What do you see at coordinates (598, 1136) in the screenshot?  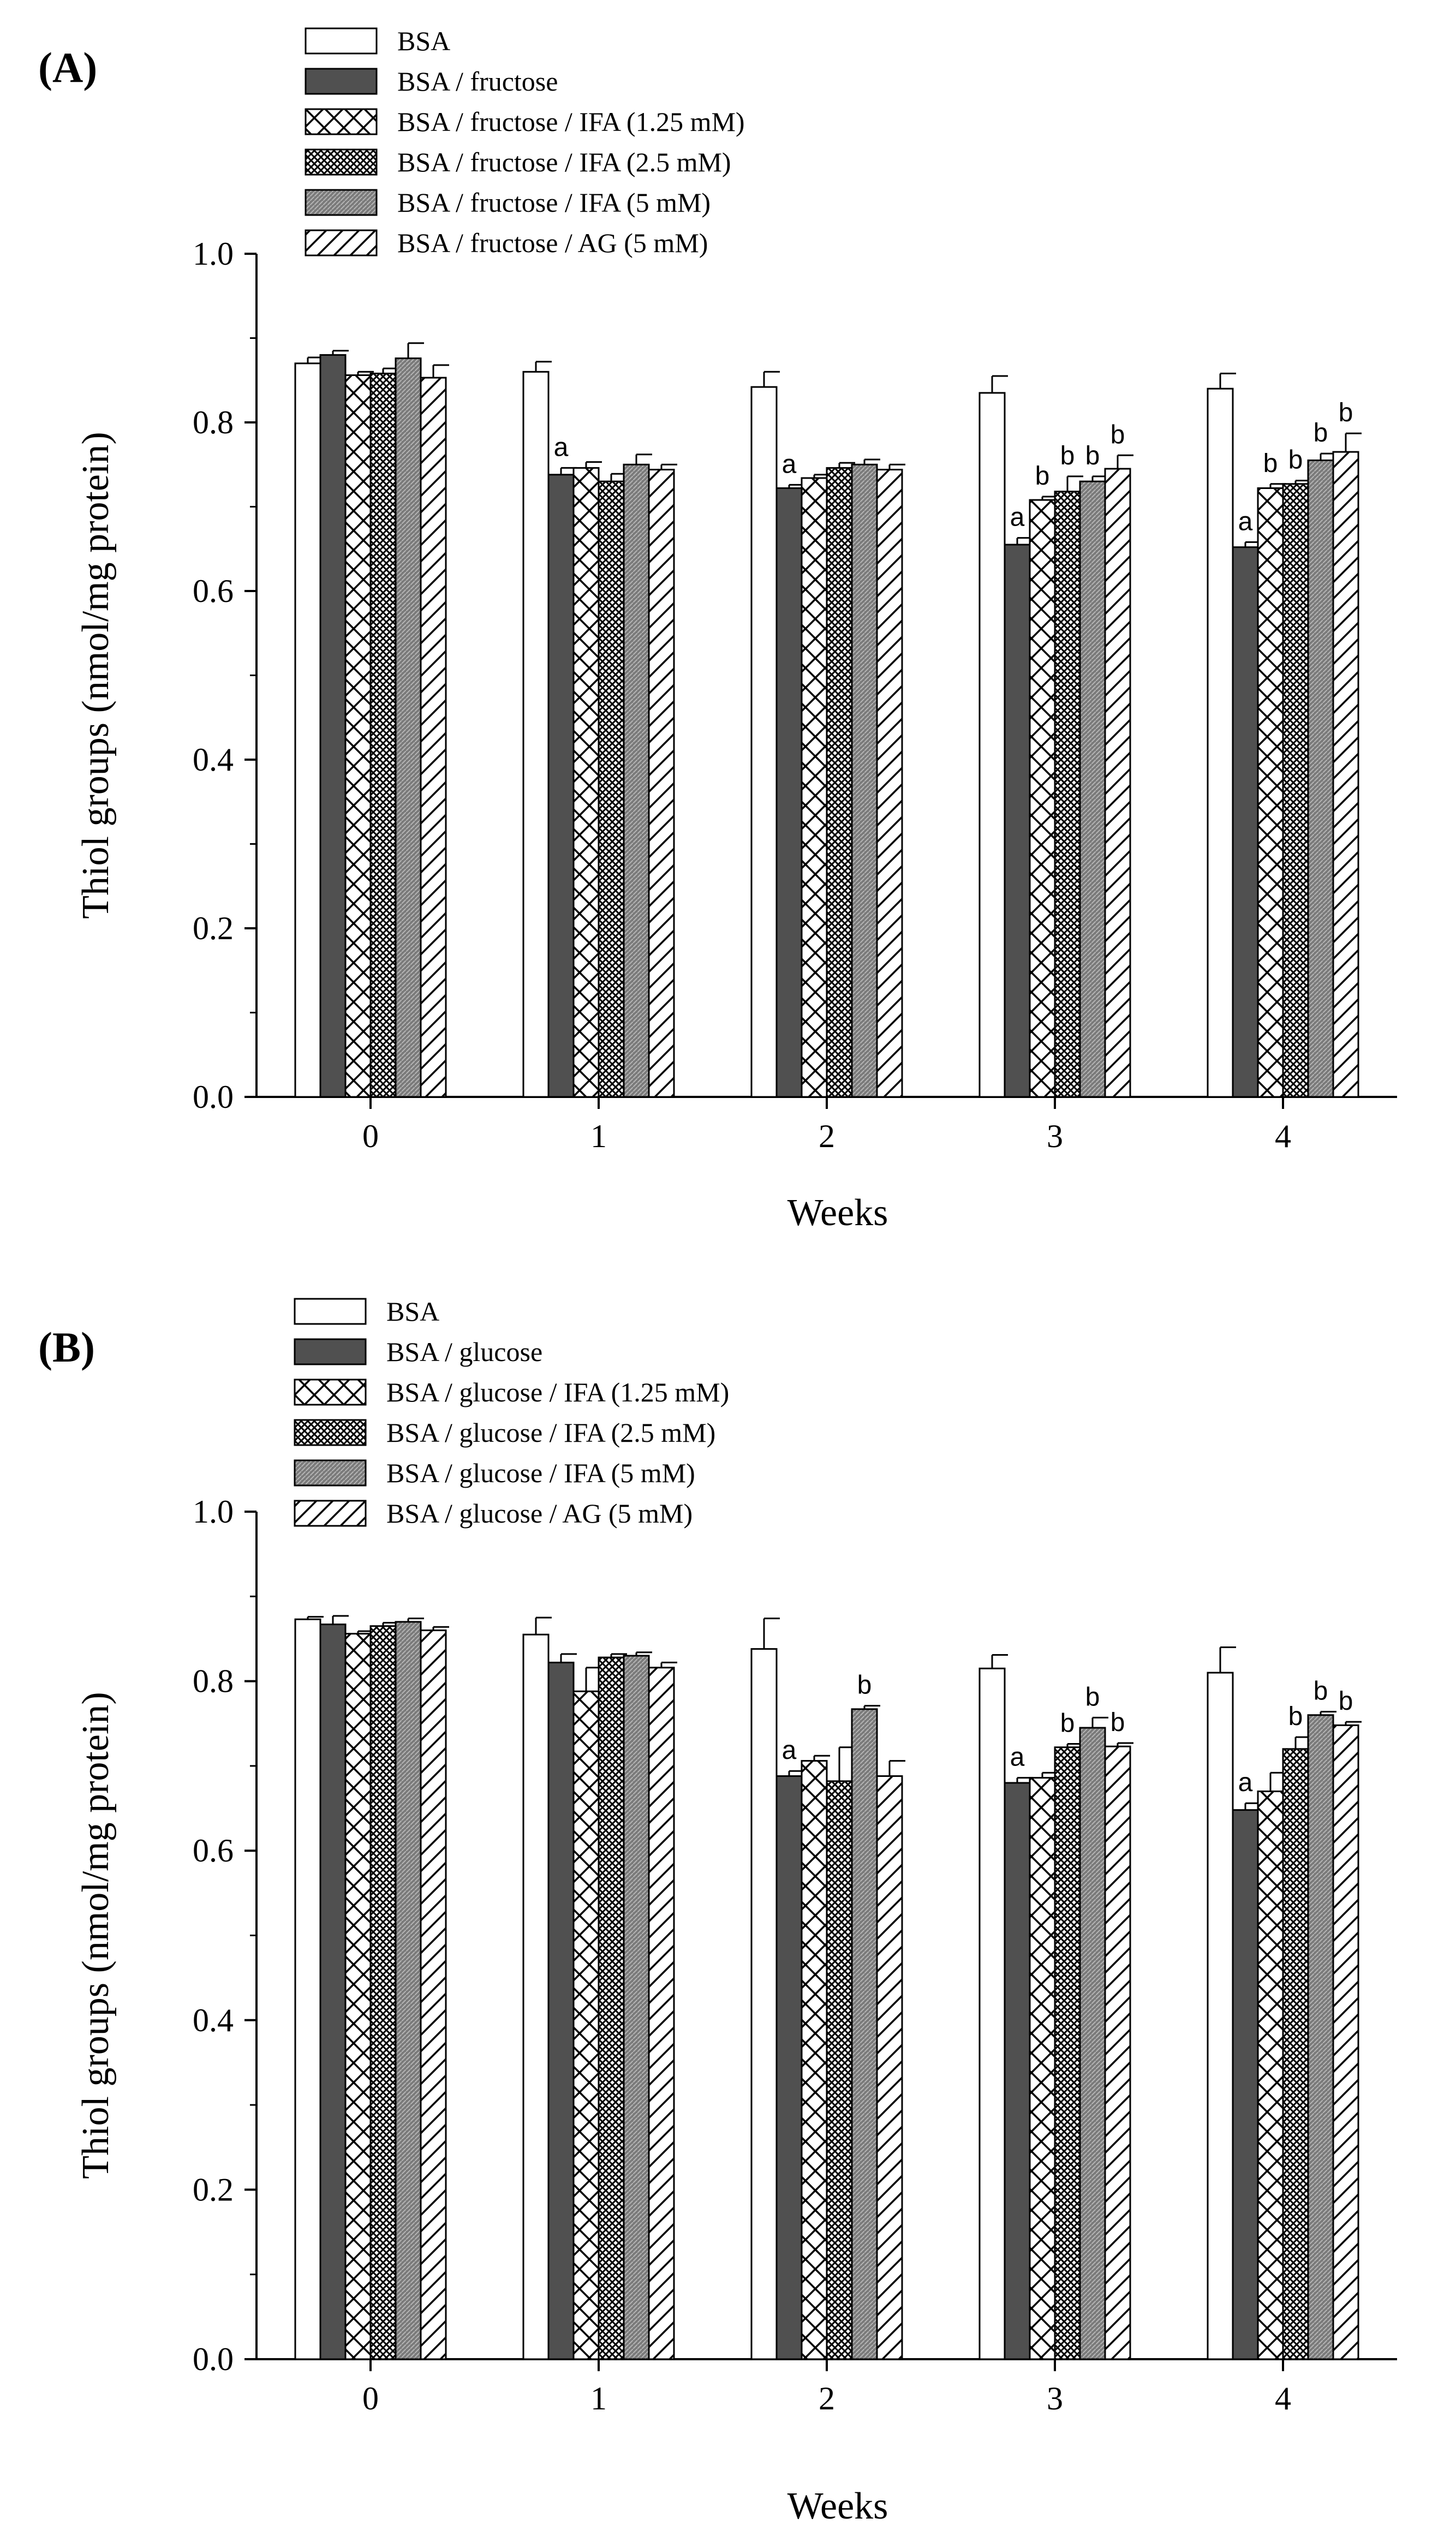 I see `x-tick-label: 1` at bounding box center [598, 1136].